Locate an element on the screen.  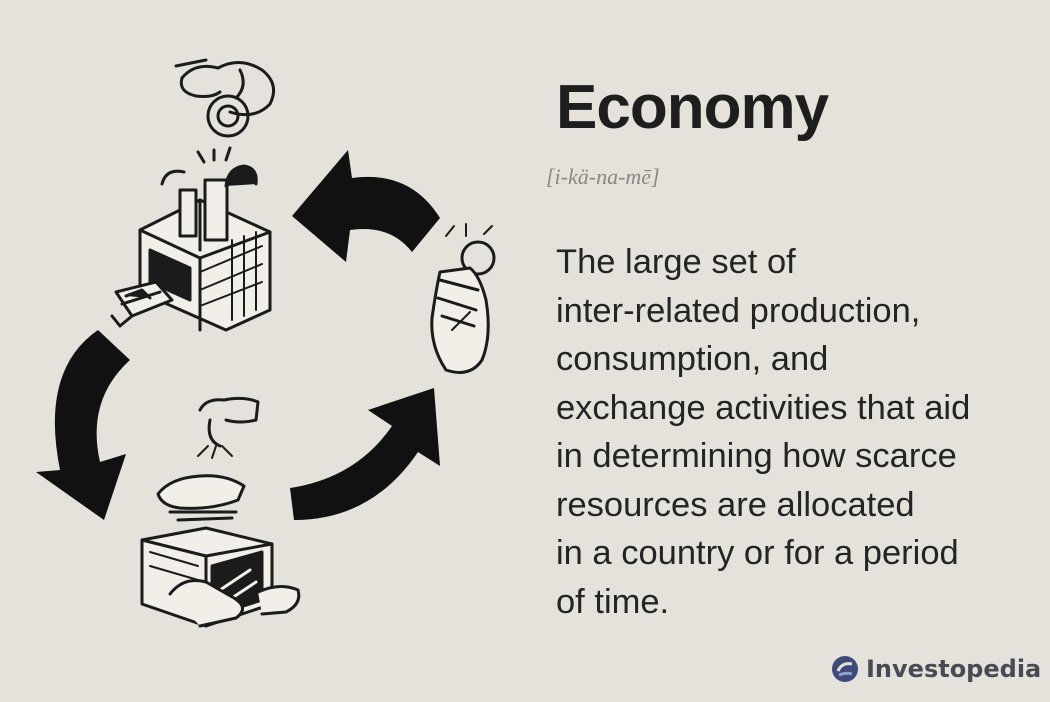
brand-name: Investopedia is located at coordinates (954, 669).